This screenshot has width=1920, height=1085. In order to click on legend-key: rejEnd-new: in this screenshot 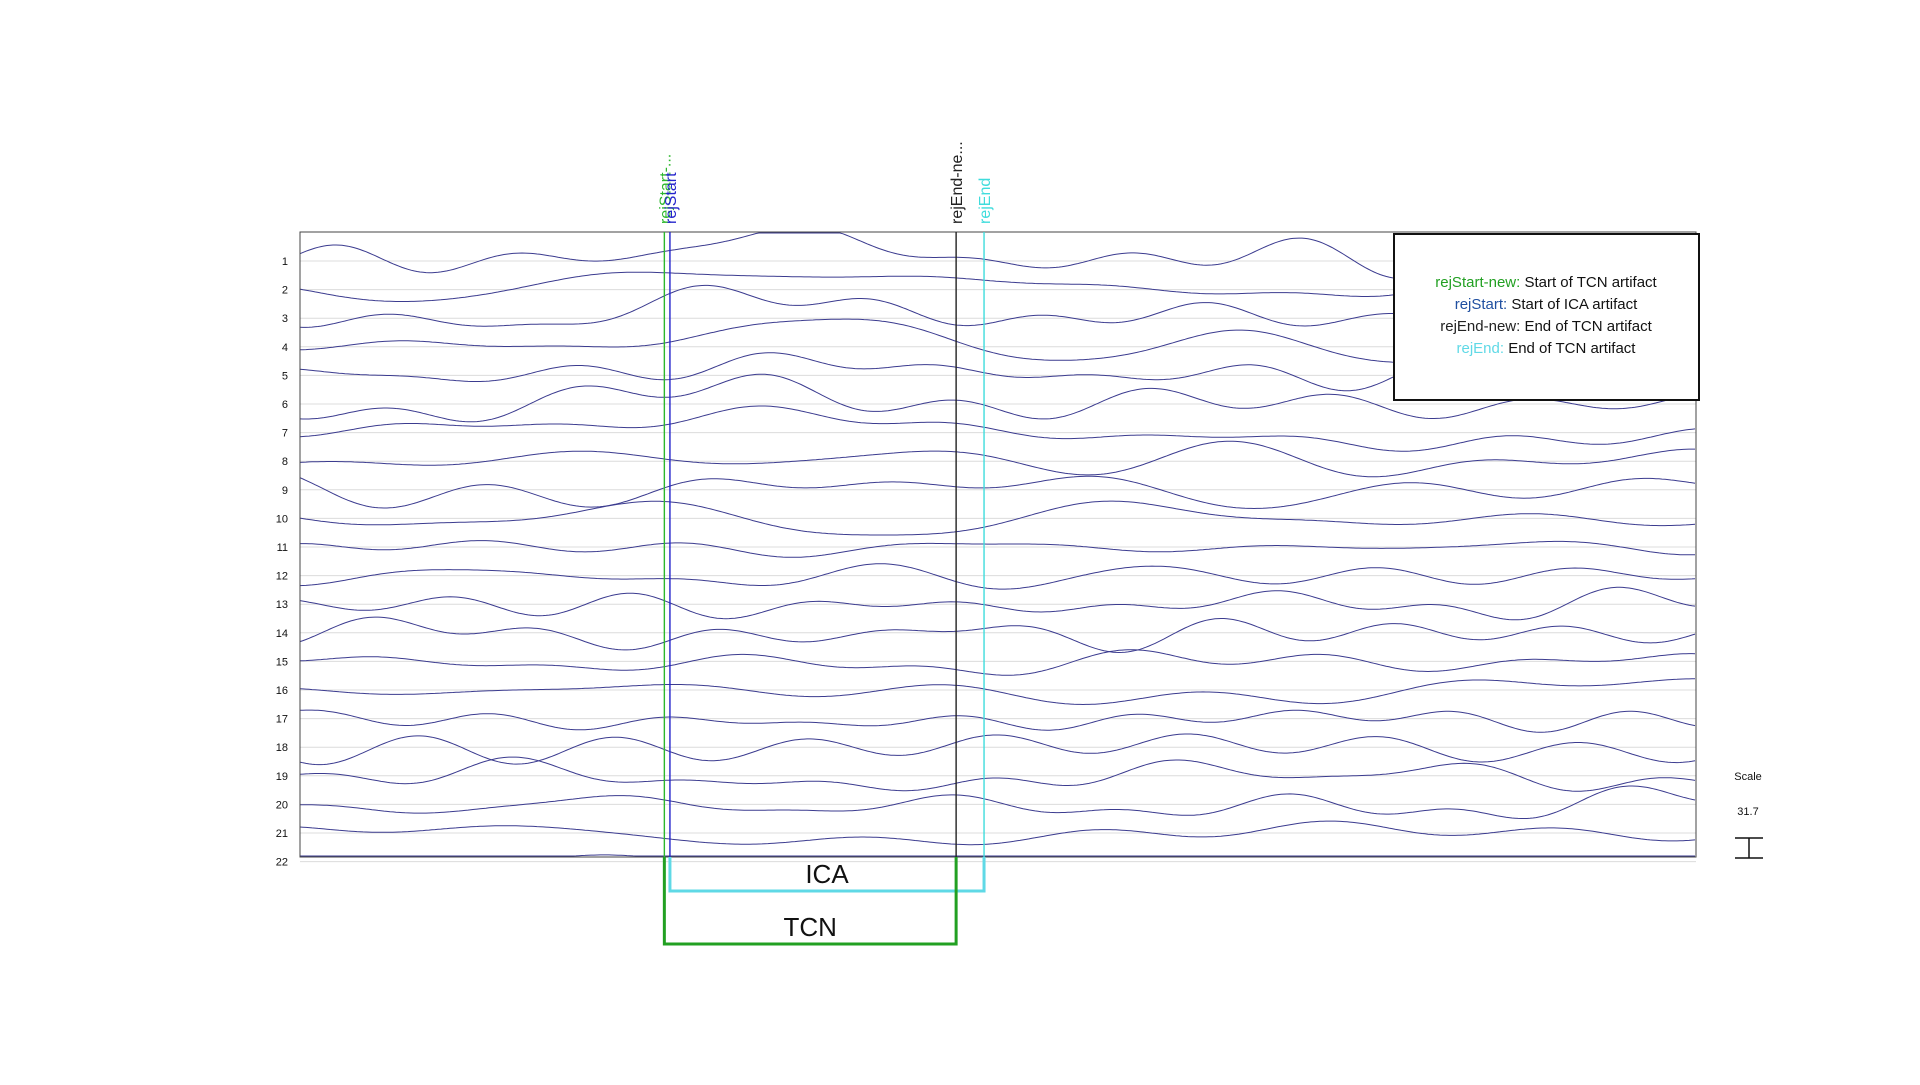, I will do `click(1480, 326)`.